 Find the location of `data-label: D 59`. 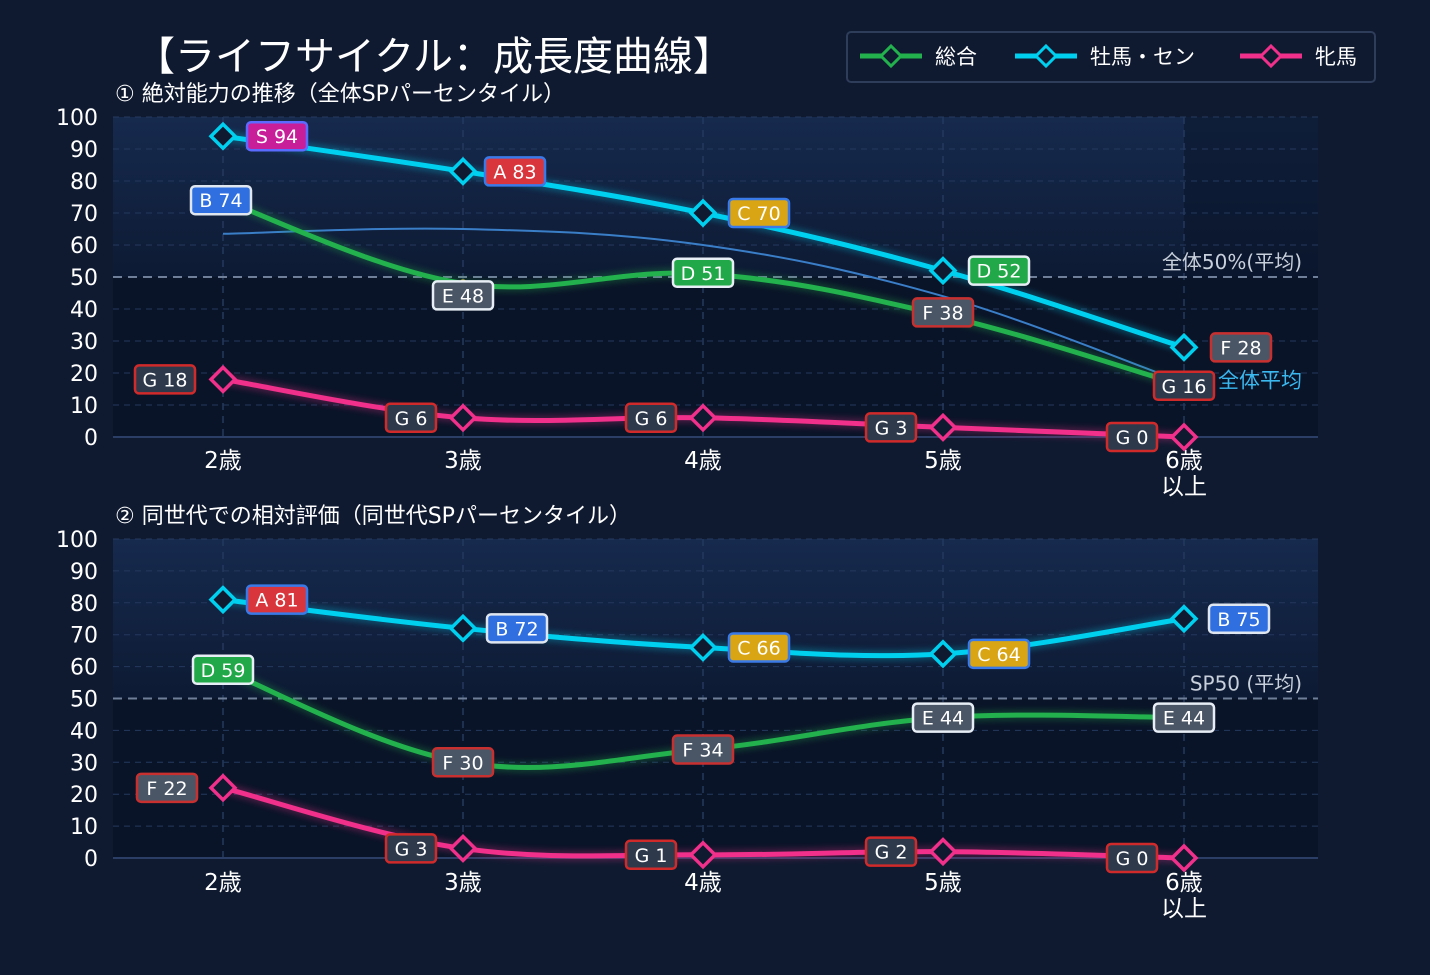

data-label: D 59 is located at coordinates (223, 670).